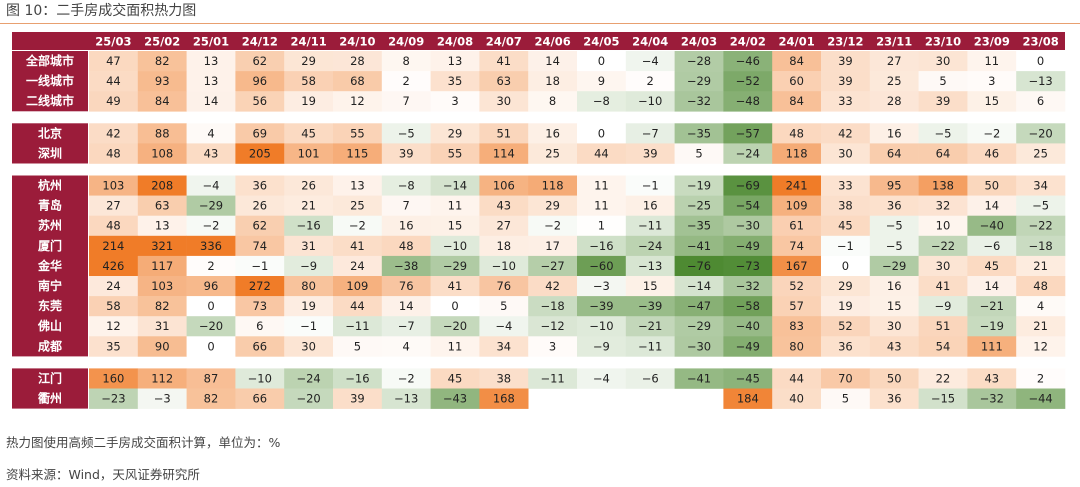 Image resolution: width=1080 pixels, height=487 pixels. What do you see at coordinates (991, 186) in the screenshot?
I see `cell-value: 50` at bounding box center [991, 186].